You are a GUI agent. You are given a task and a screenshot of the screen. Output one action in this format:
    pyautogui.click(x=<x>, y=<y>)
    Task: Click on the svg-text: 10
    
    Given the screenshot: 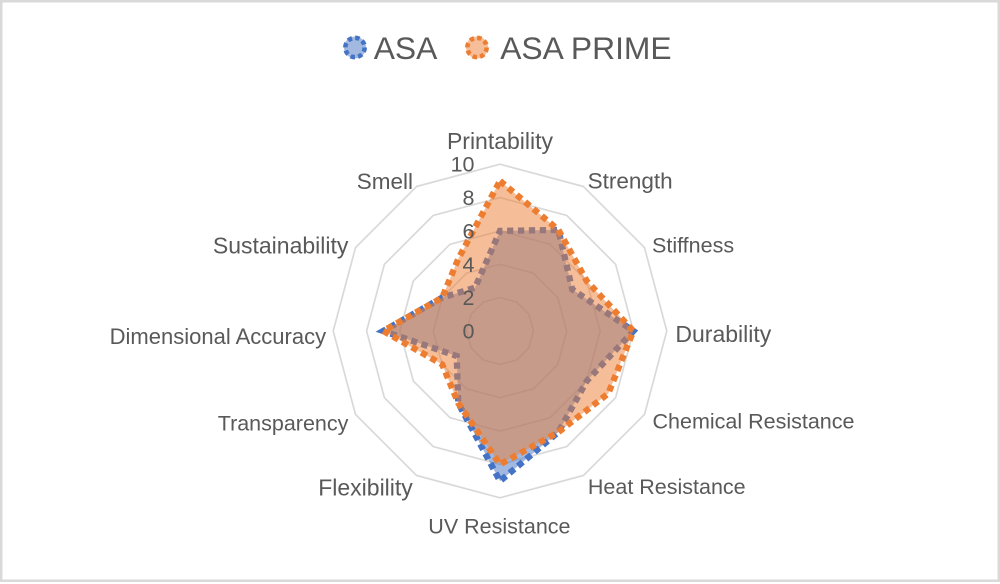 What is the action you would take?
    pyautogui.click(x=463, y=165)
    